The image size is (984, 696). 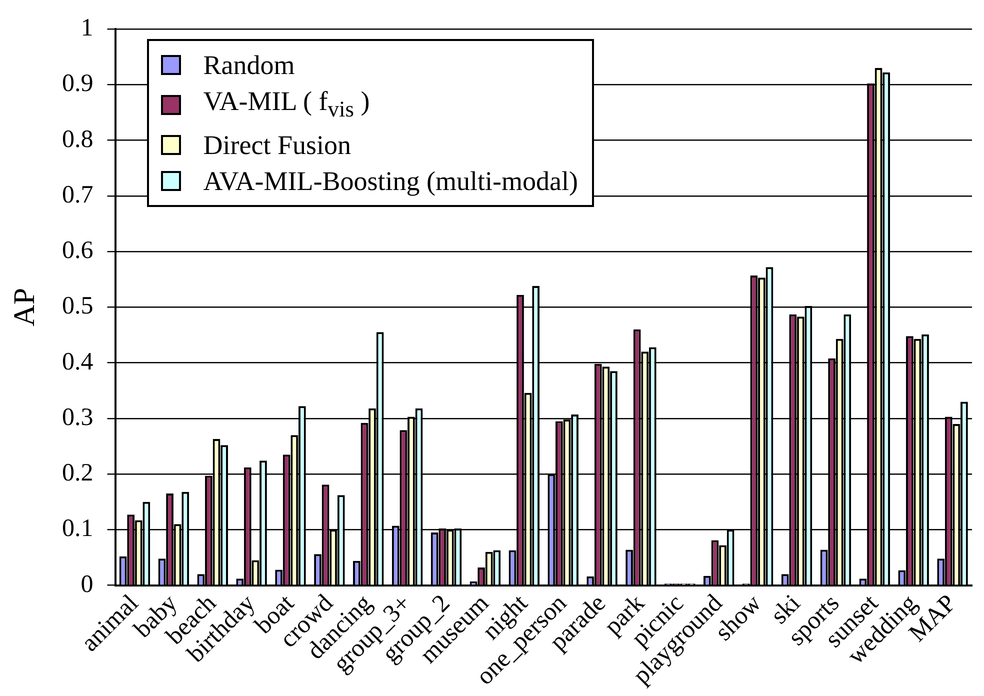 What do you see at coordinates (249, 65) in the screenshot?
I see `legend-label: Random` at bounding box center [249, 65].